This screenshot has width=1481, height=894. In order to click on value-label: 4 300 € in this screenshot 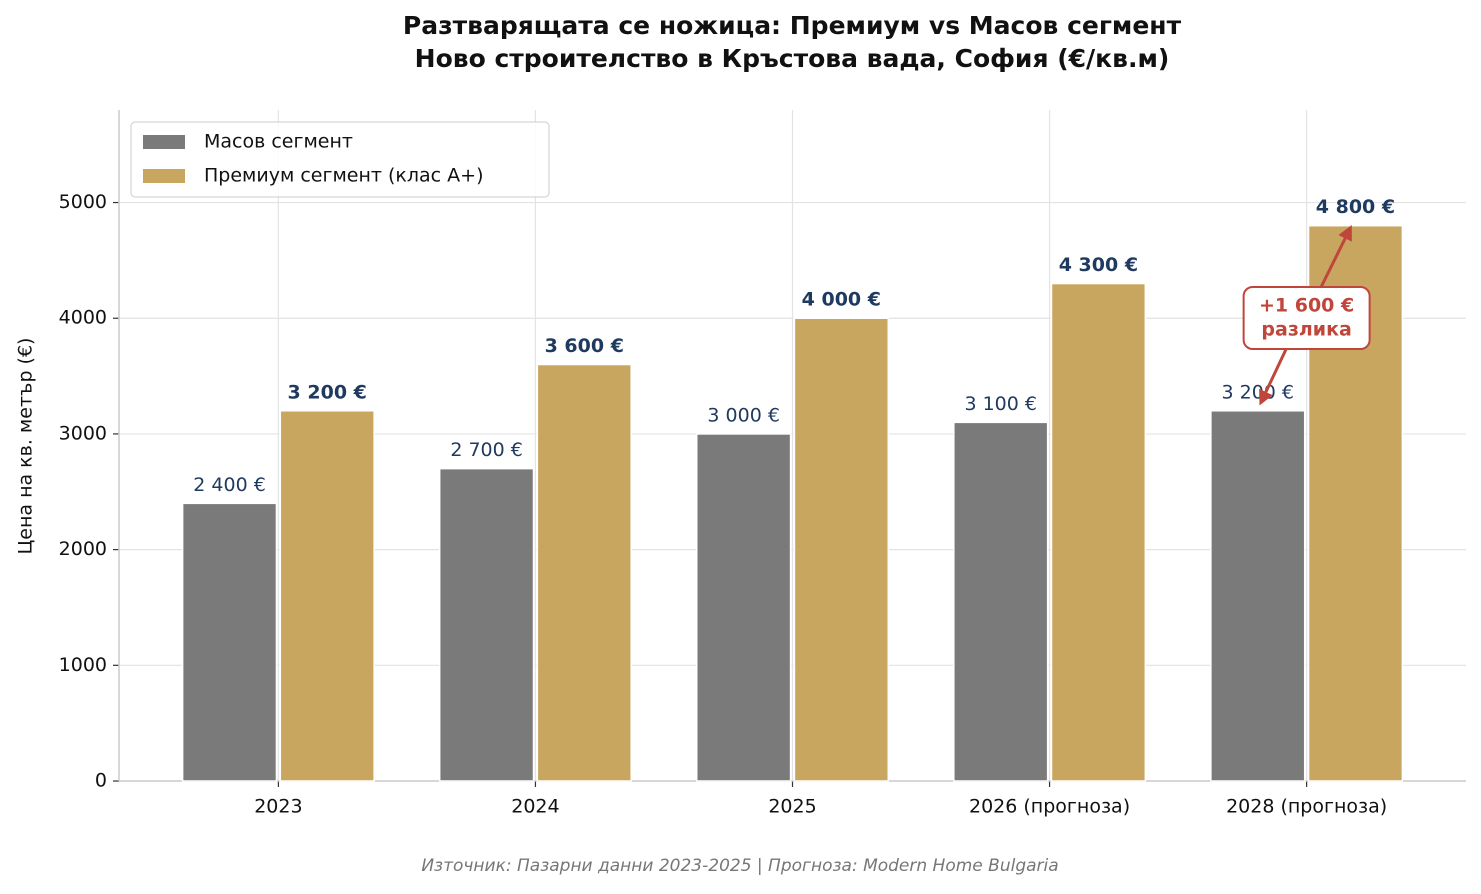, I will do `click(1098, 265)`.